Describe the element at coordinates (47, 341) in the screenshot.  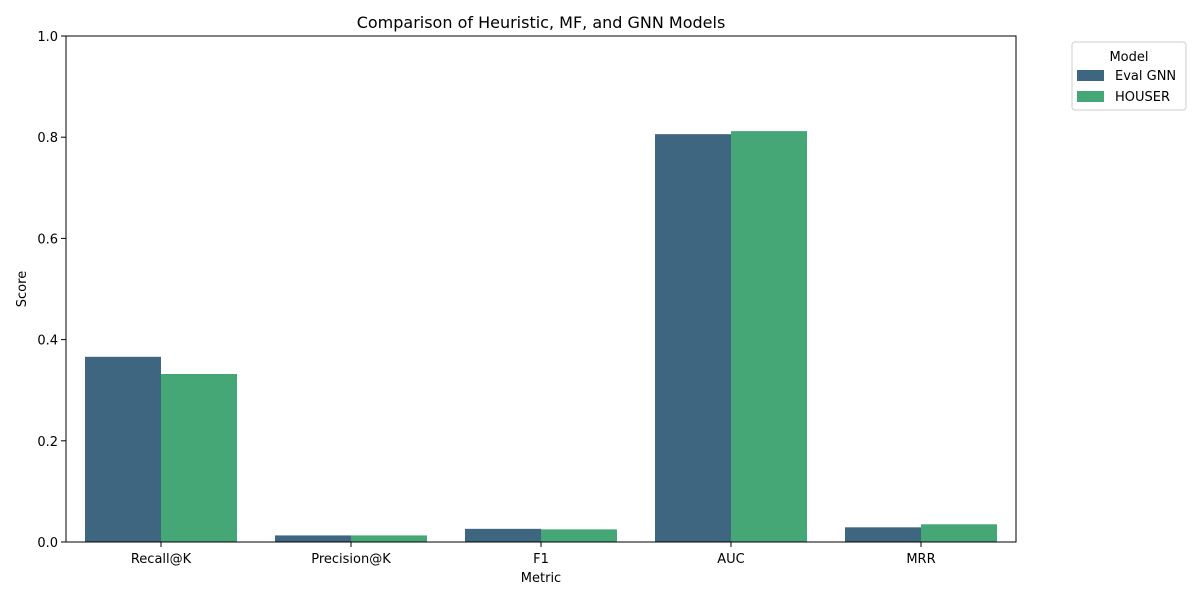
I see `y-tick-label: 0.4` at that location.